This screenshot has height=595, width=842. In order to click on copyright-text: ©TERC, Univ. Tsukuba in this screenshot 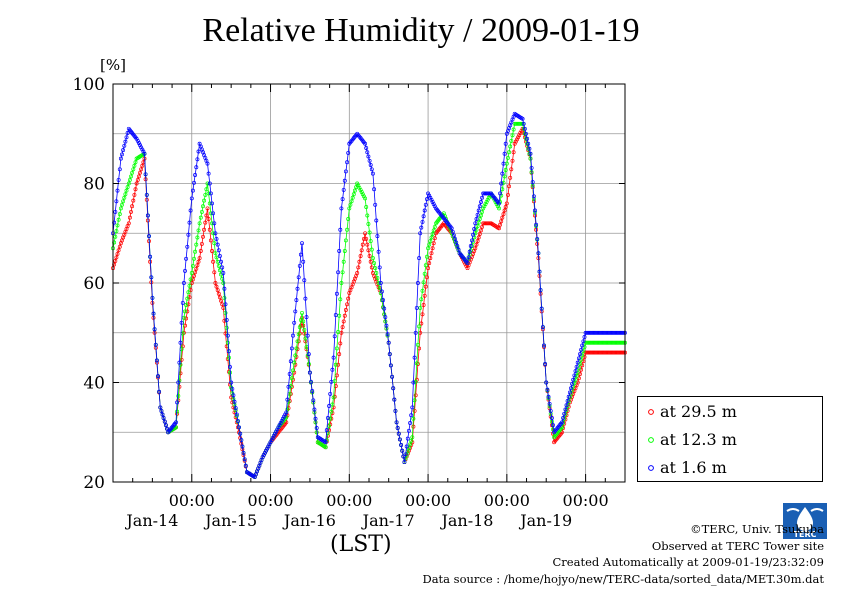, I will do `click(757, 529)`.